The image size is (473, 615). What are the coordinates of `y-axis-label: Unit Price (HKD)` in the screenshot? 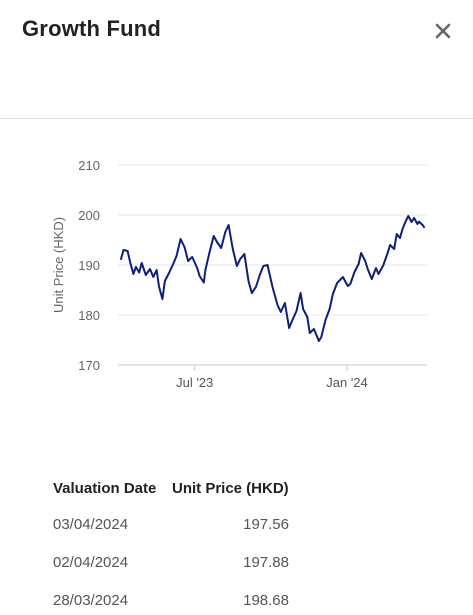 It's located at (58, 265).